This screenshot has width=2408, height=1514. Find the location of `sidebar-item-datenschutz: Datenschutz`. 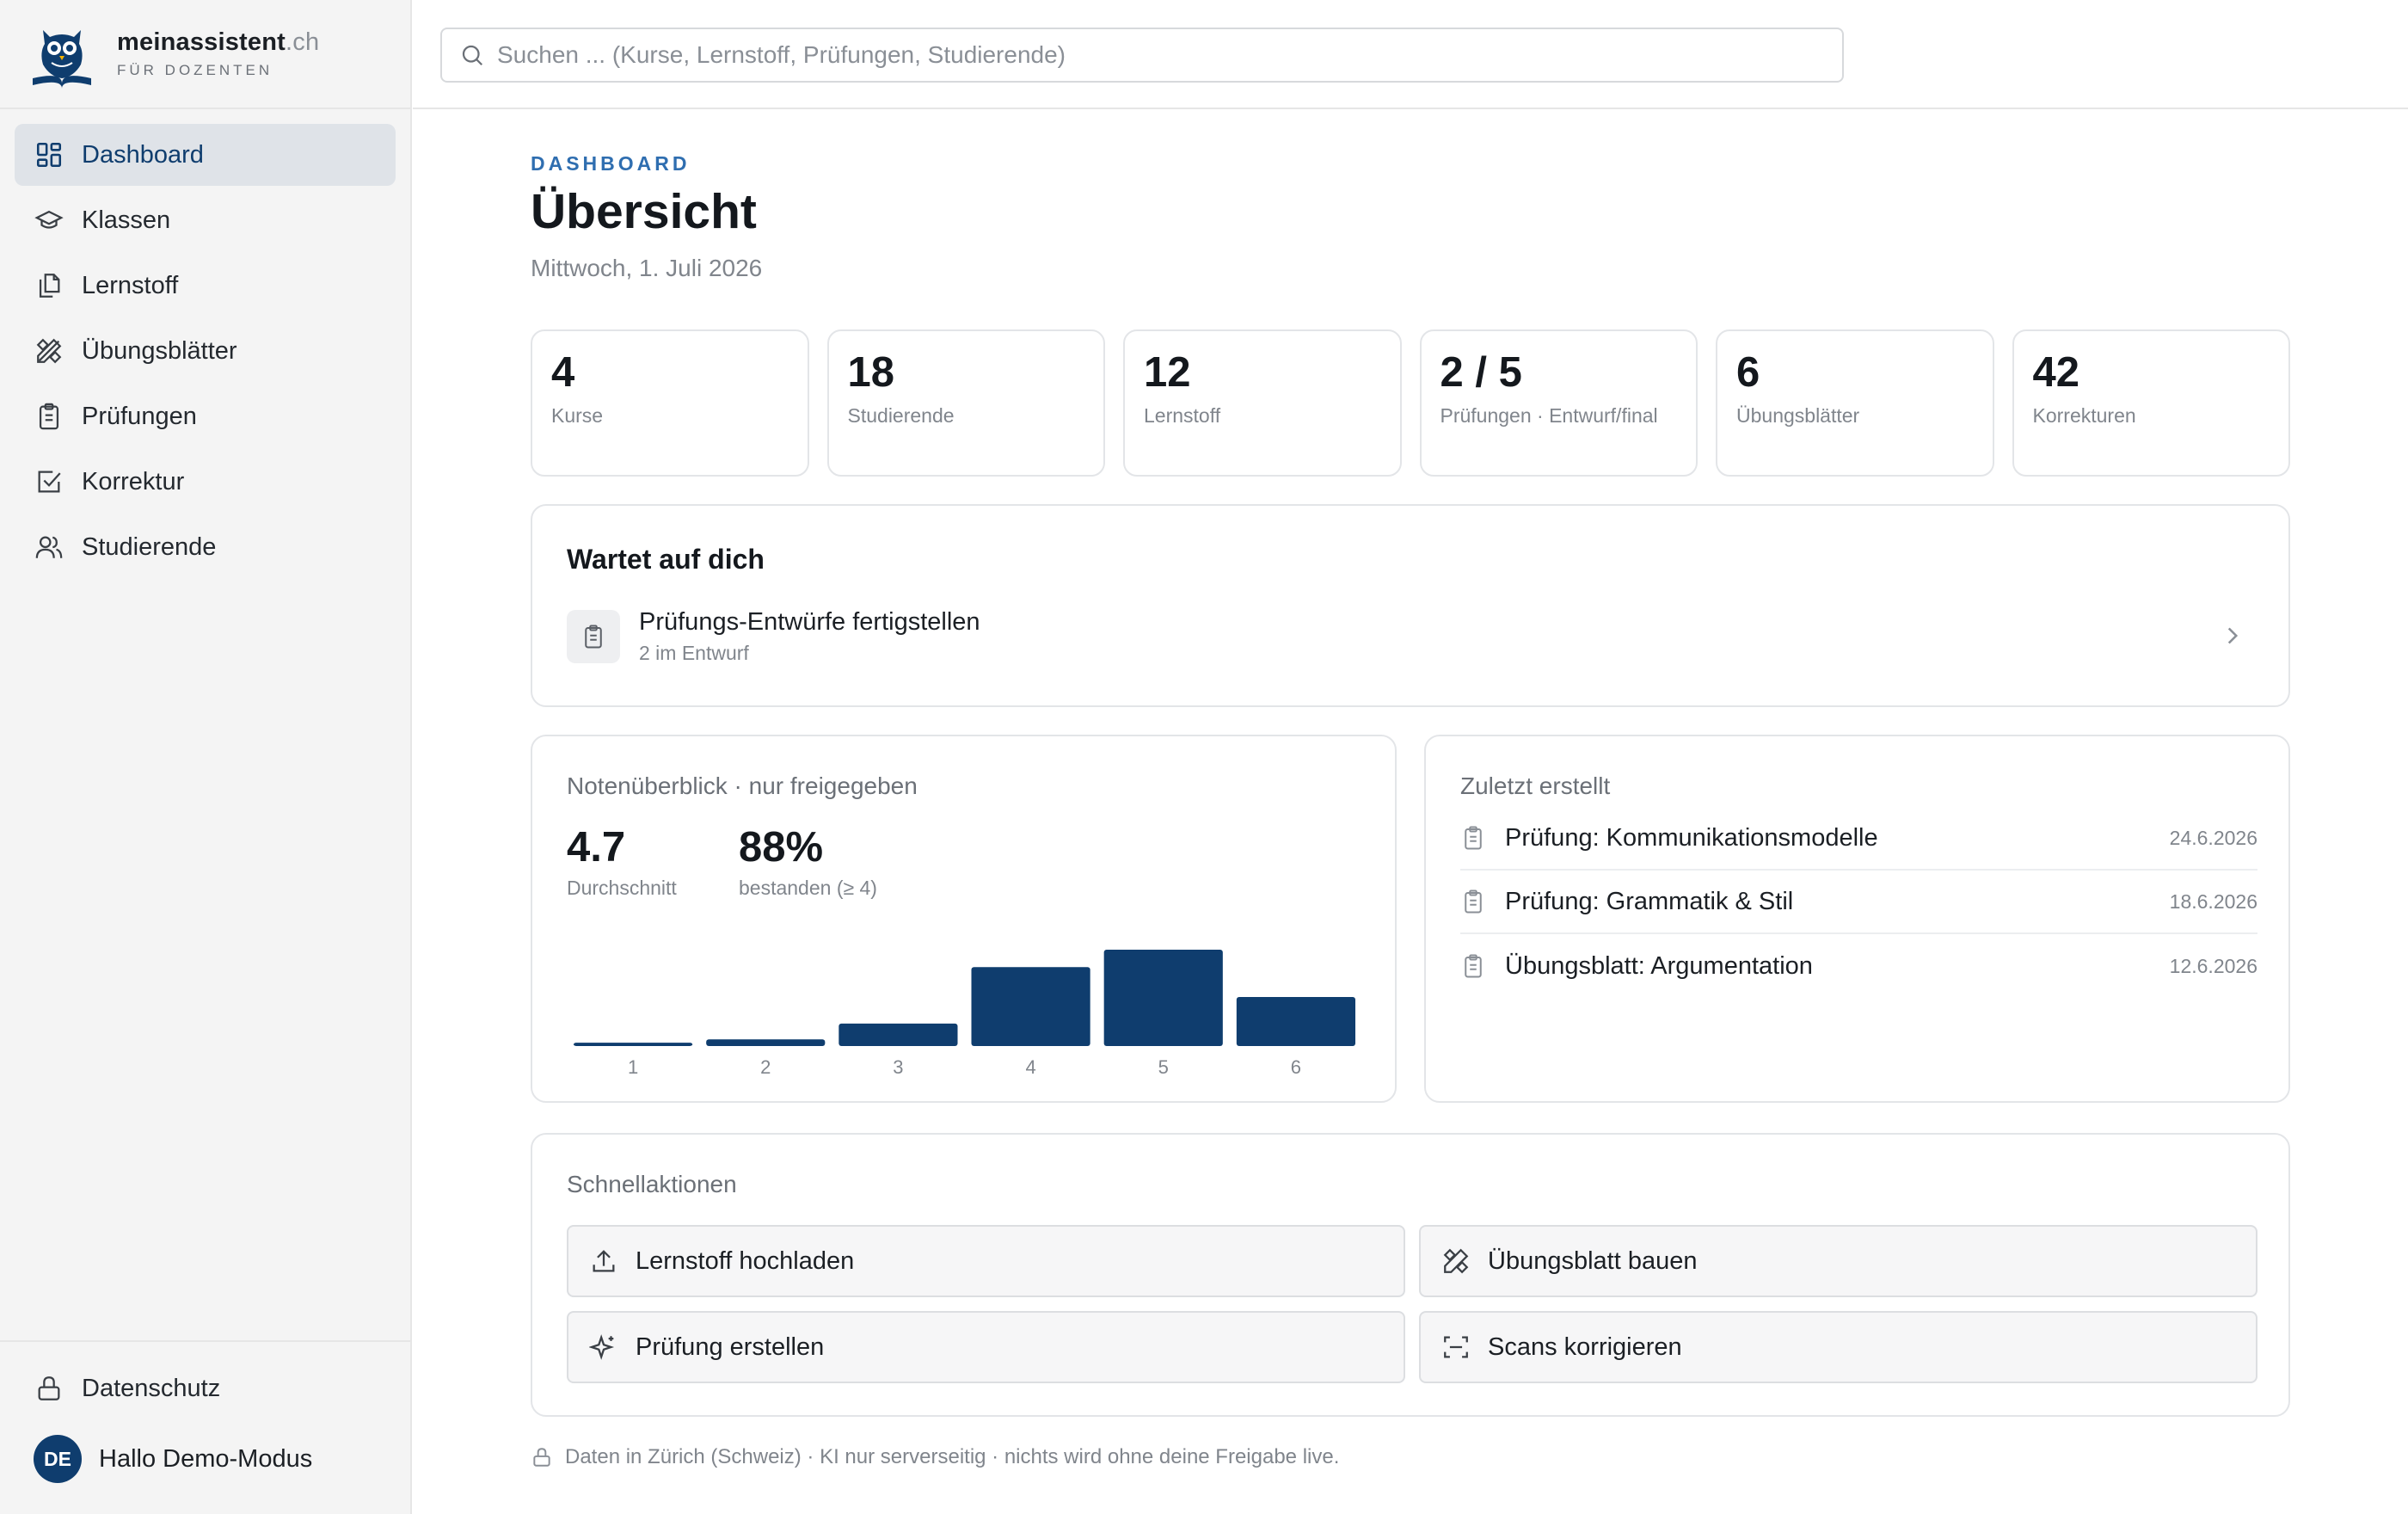

sidebar-item-datenschutz: Datenschutz is located at coordinates (205, 1388).